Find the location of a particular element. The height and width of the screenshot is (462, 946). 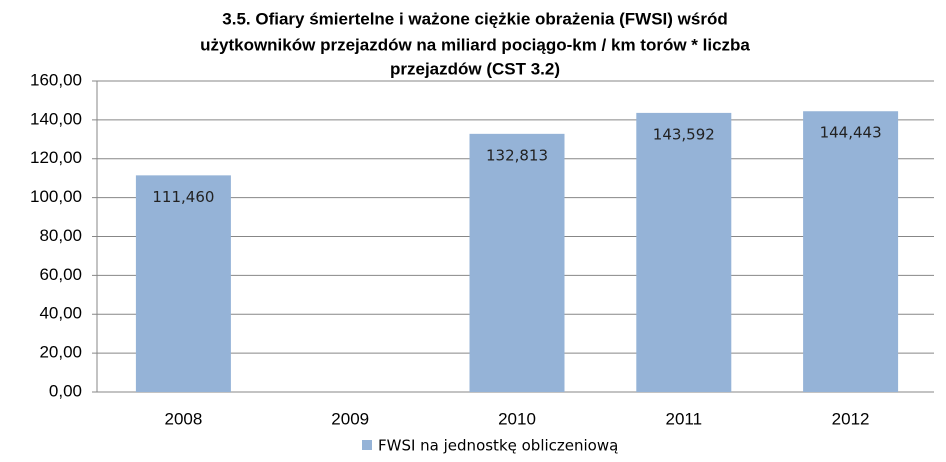

x-tick-label: 2008 is located at coordinates (183, 418).